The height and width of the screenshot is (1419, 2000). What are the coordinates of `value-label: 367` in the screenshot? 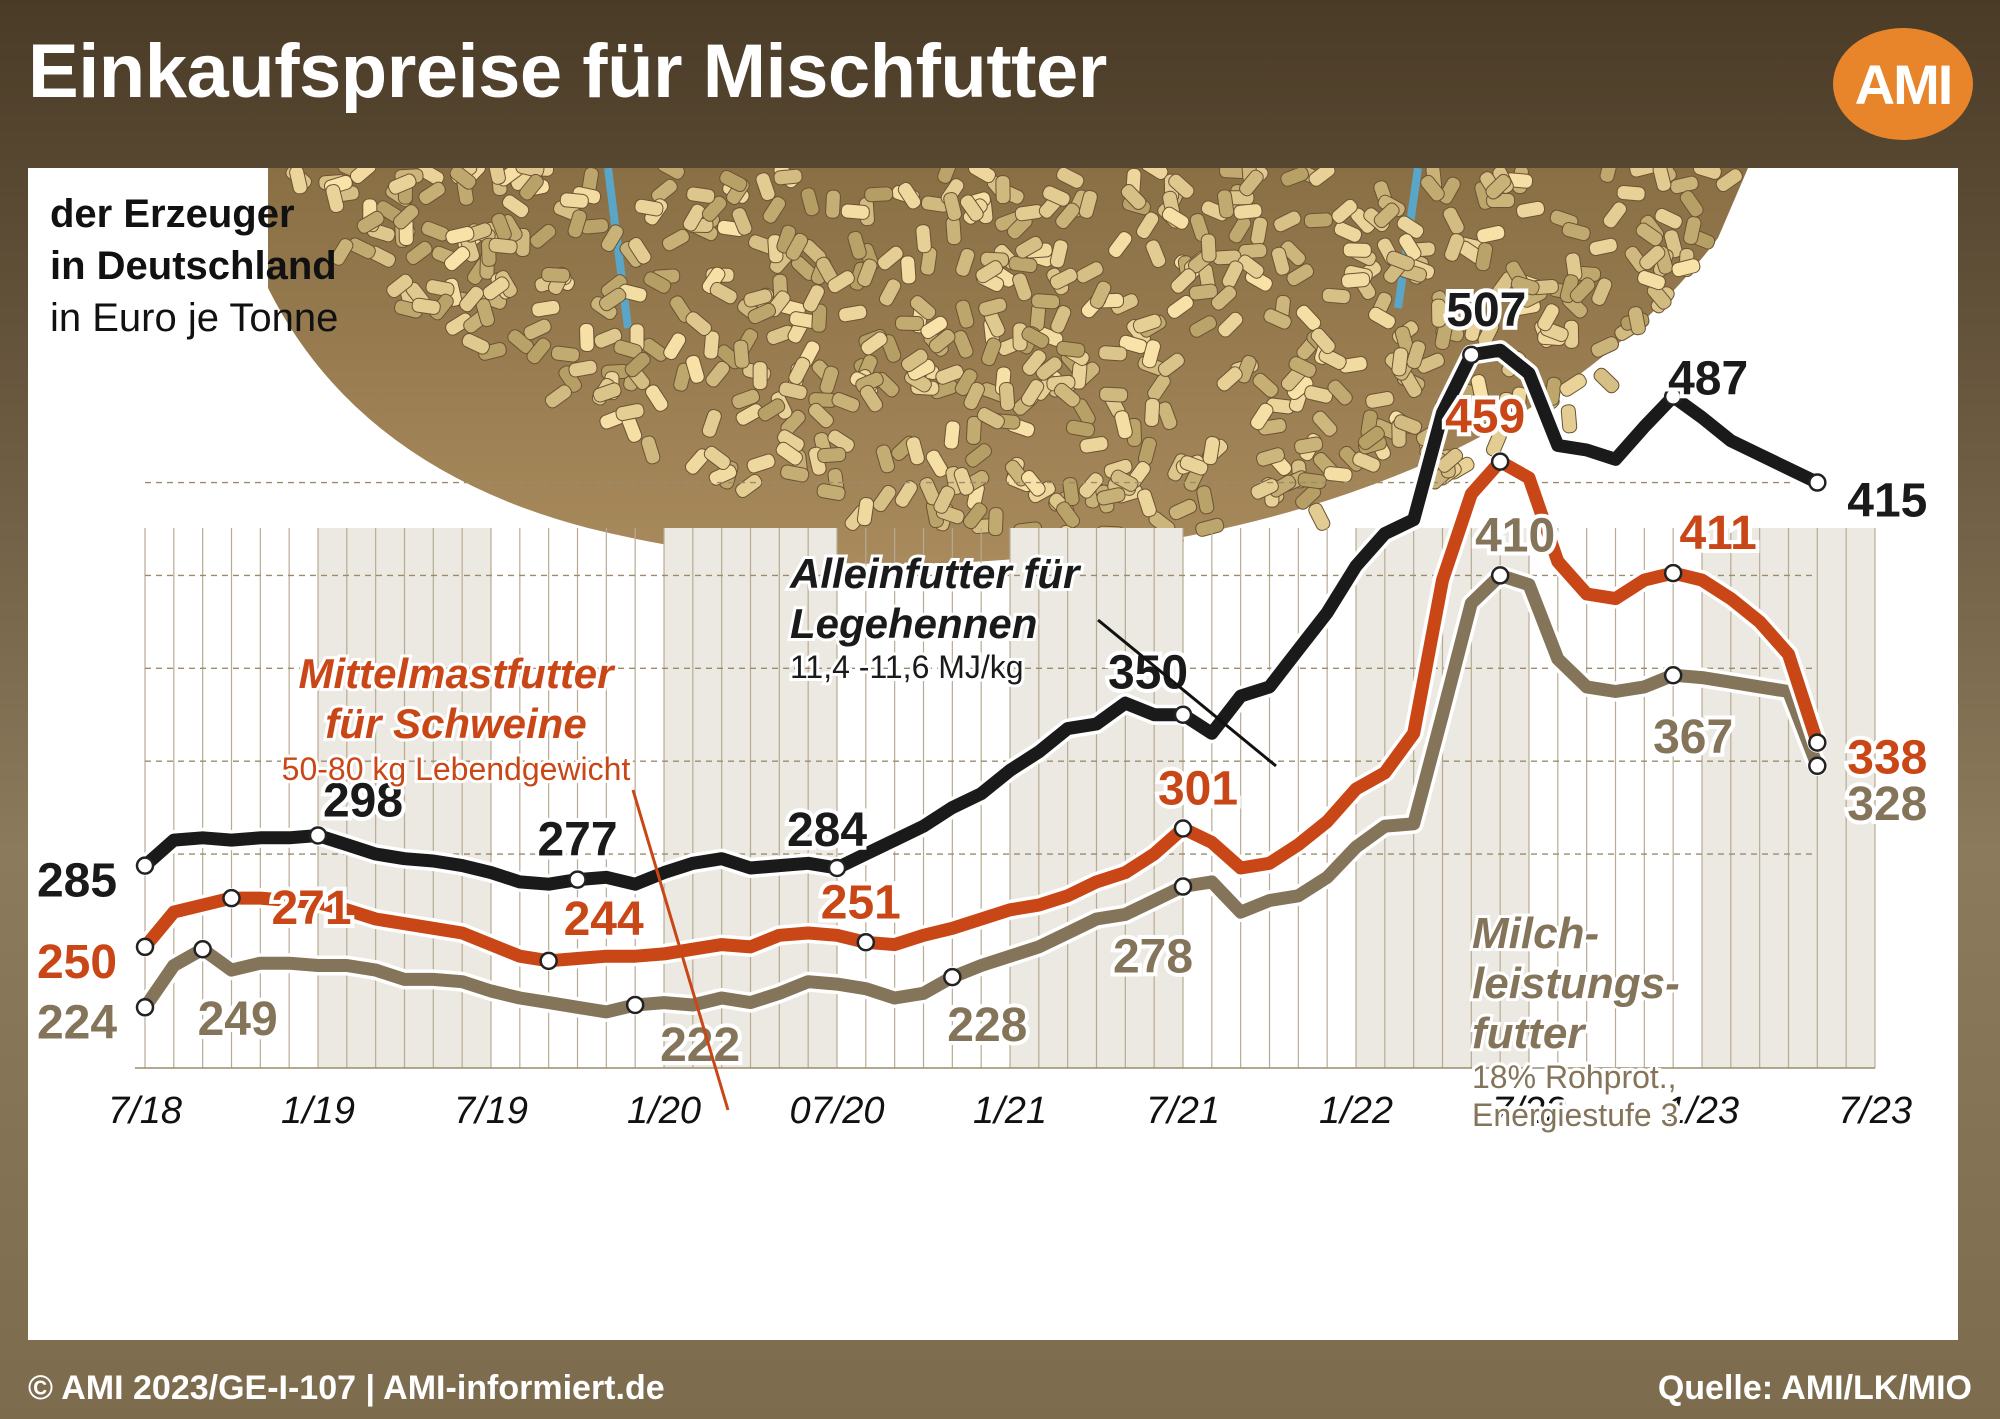 It's located at (1693, 737).